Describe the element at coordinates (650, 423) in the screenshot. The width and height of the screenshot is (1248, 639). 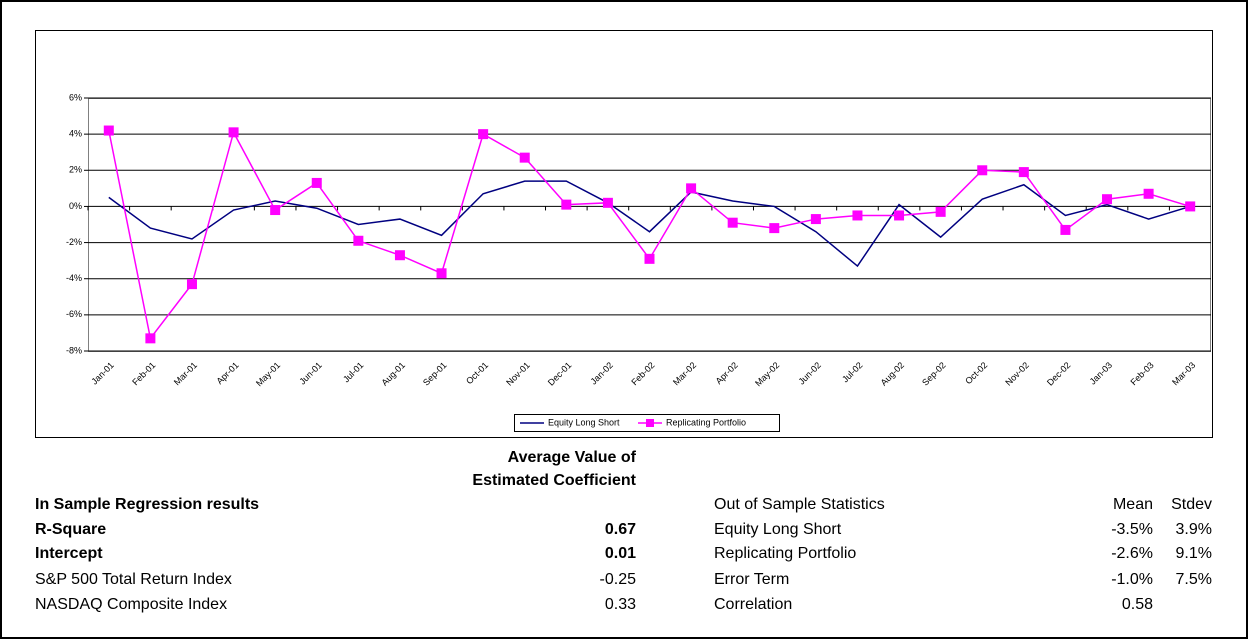
I see `legend-marker` at that location.